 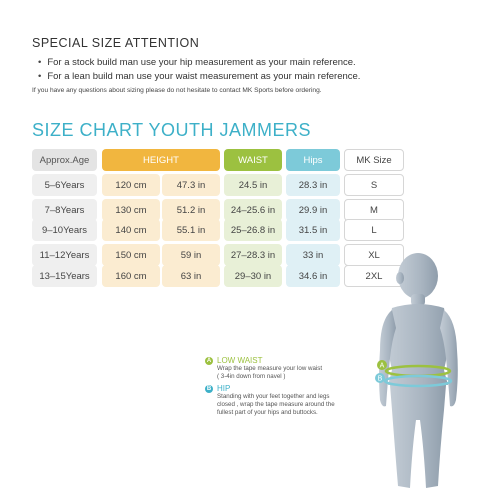 What do you see at coordinates (416, 370) in the screenshot?
I see `child-figure-illustration: A B` at bounding box center [416, 370].